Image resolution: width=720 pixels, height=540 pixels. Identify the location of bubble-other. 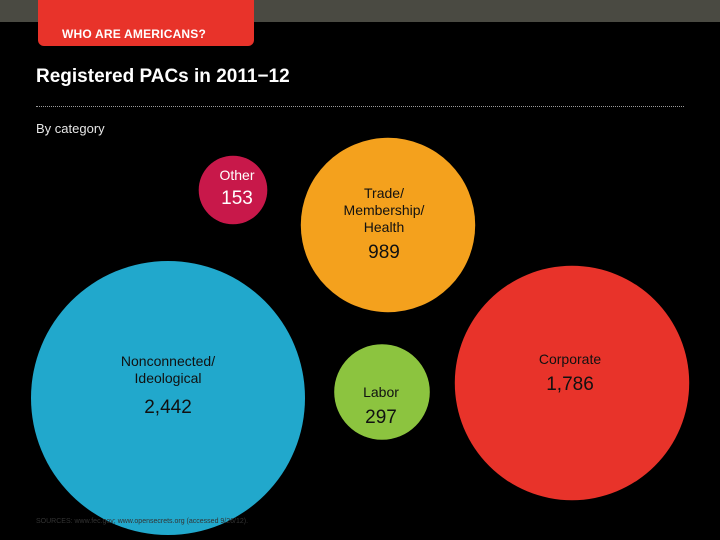
(233, 190).